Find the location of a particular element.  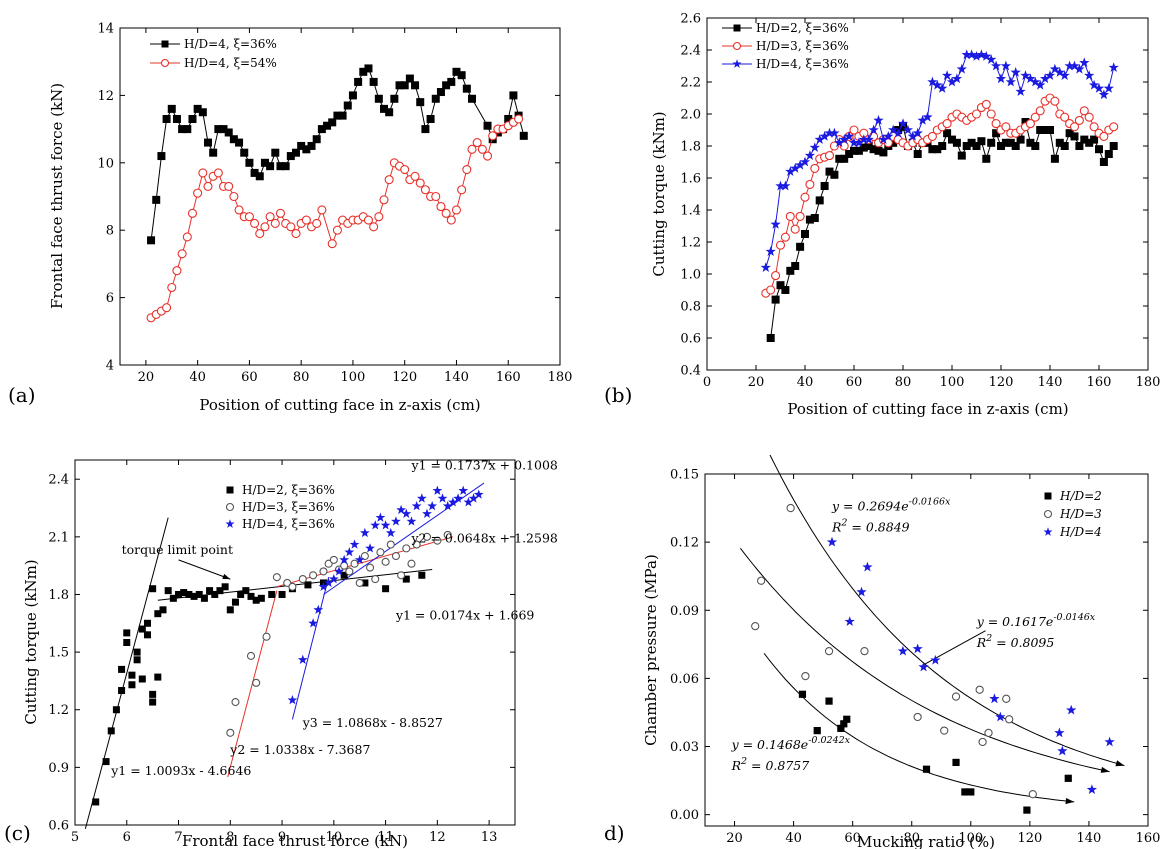

x-tick-label: 160 is located at coordinates (508, 377).